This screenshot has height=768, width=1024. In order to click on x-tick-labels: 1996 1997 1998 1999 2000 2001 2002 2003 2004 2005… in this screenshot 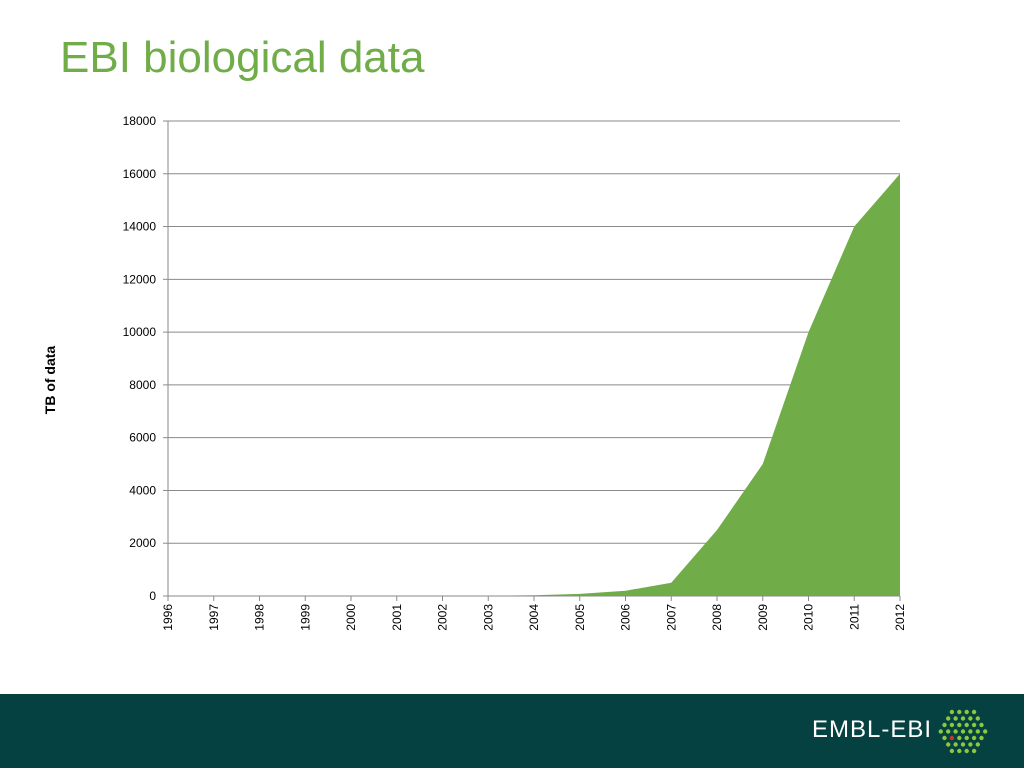, I will do `click(534, 617)`.